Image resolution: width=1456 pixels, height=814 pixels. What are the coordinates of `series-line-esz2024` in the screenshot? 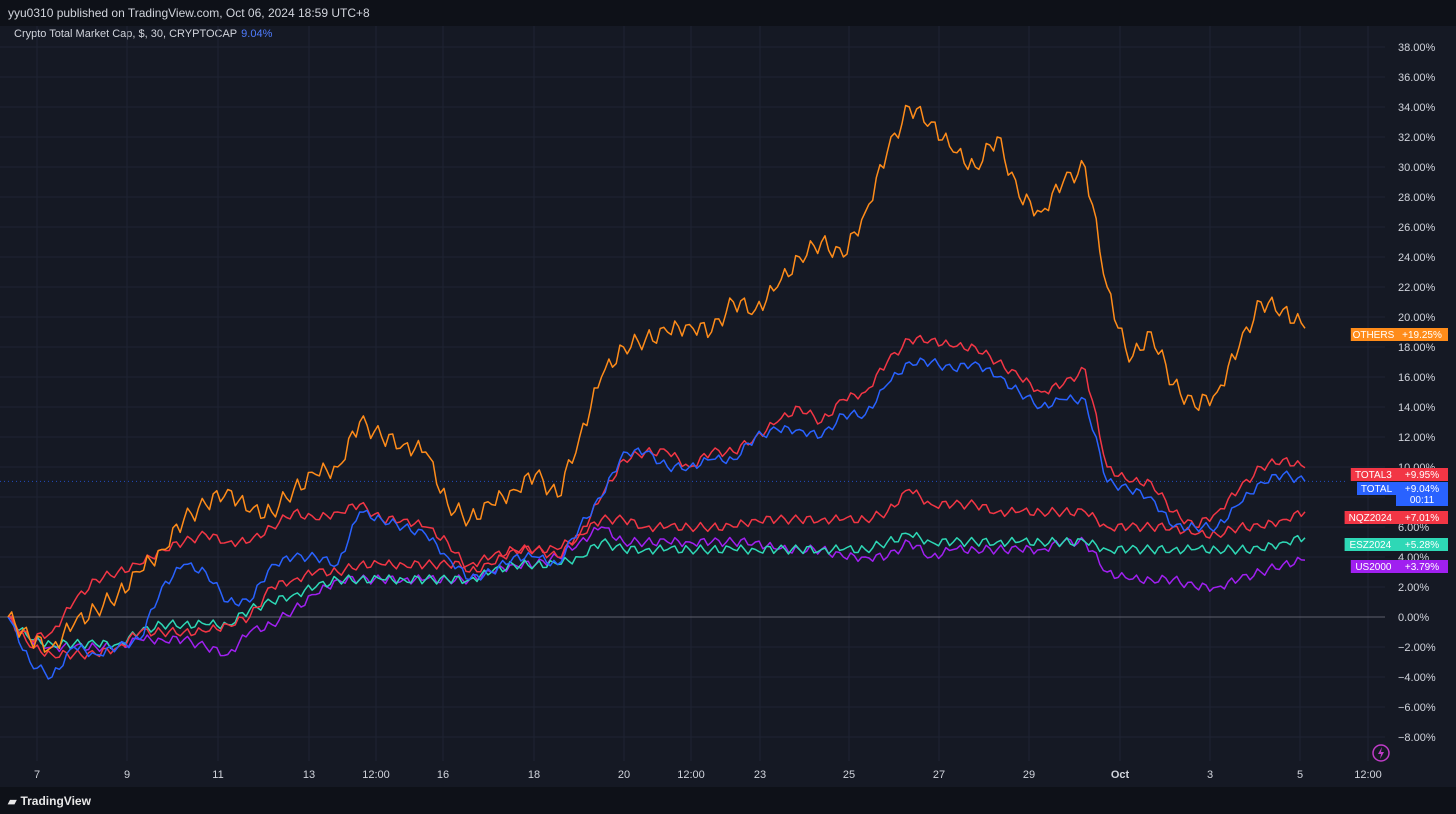 It's located at (656, 590).